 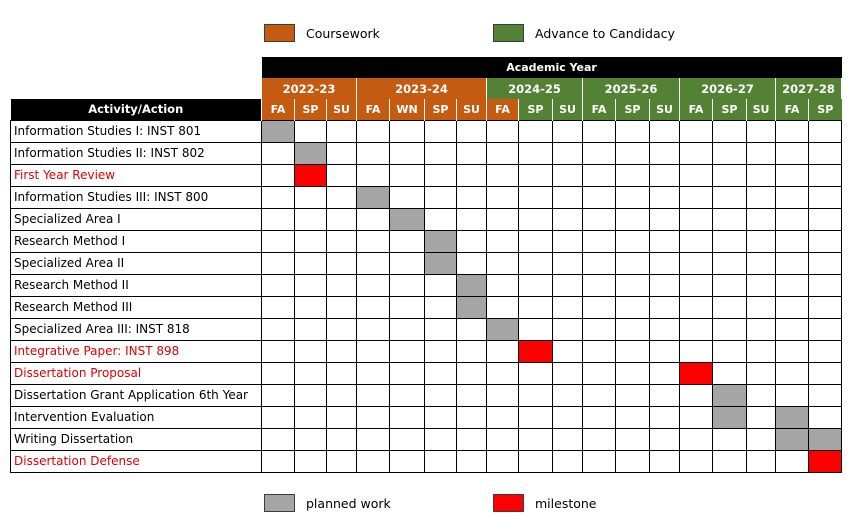 What do you see at coordinates (599, 109) in the screenshot?
I see `semester-header: FA` at bounding box center [599, 109].